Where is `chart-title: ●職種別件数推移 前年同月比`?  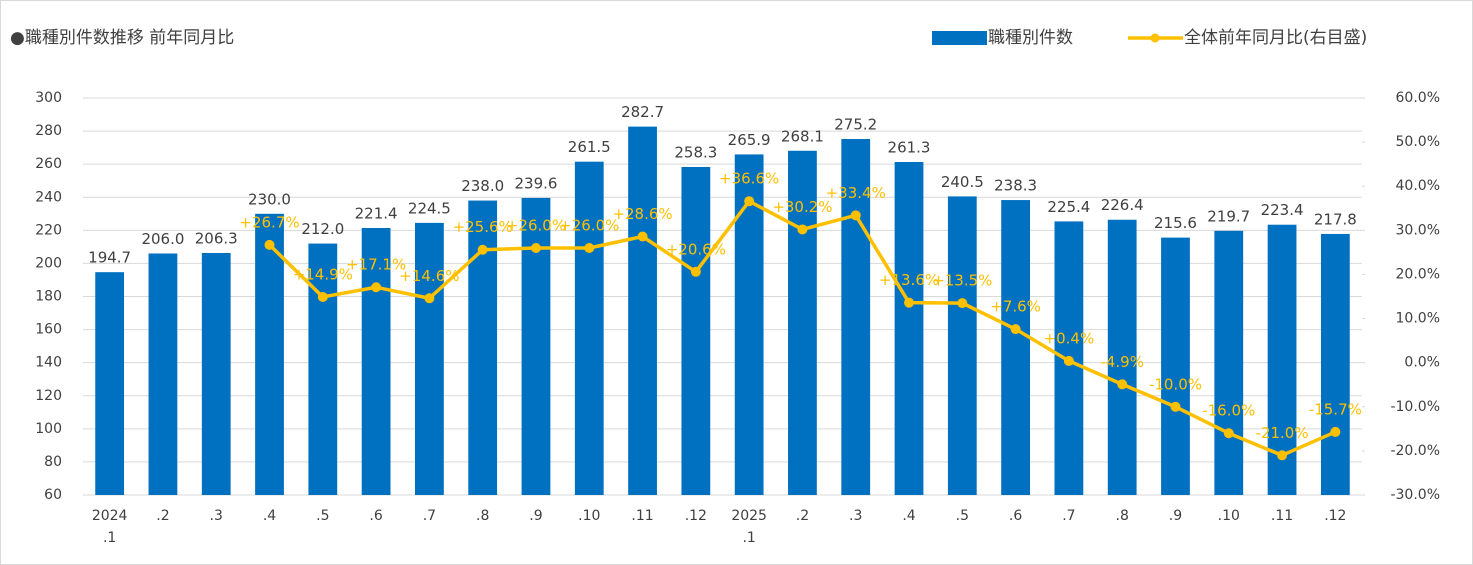 chart-title: ●職種別件数推移 前年同月比 is located at coordinates (122, 38).